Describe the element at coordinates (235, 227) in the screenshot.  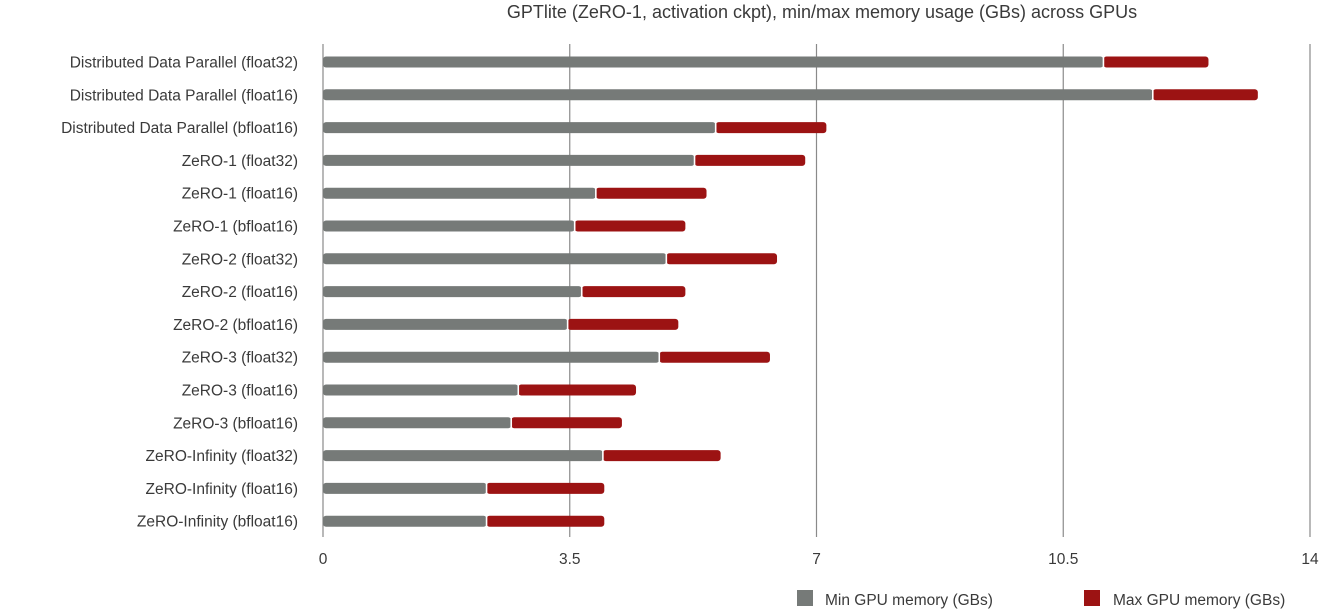
I see `category-label: ZeRO-1 (bfloat16)` at that location.